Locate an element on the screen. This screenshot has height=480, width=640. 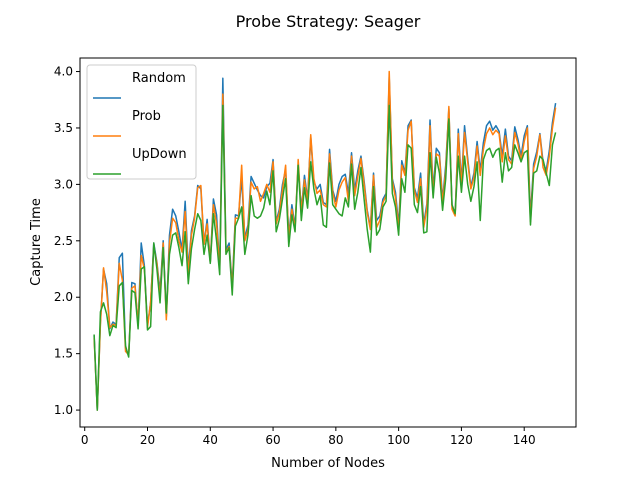
y-tick-label: 4.0 is located at coordinates (63, 72).